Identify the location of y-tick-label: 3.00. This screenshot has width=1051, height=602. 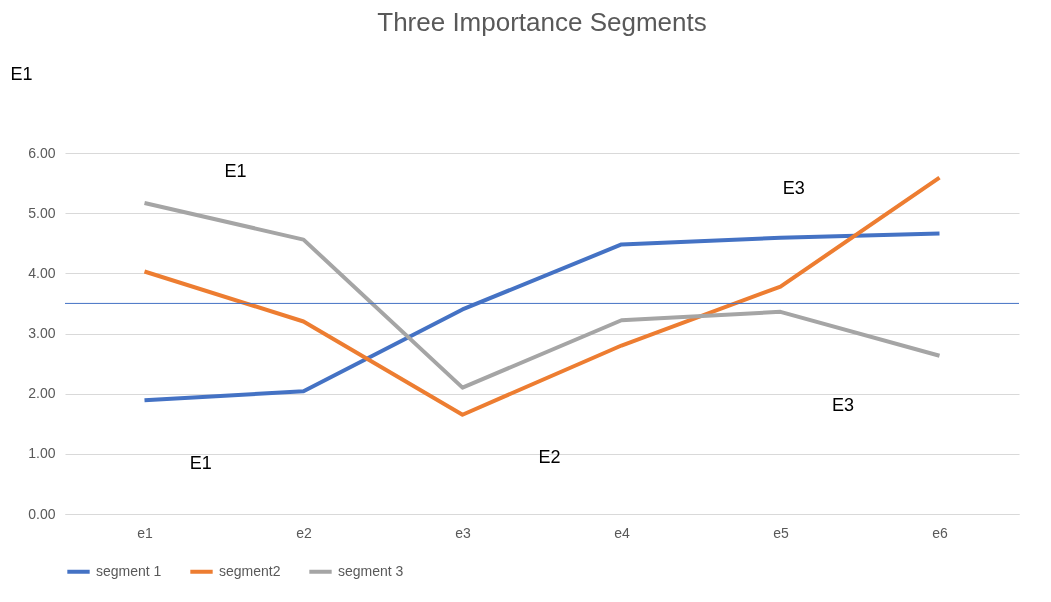
(42, 333).